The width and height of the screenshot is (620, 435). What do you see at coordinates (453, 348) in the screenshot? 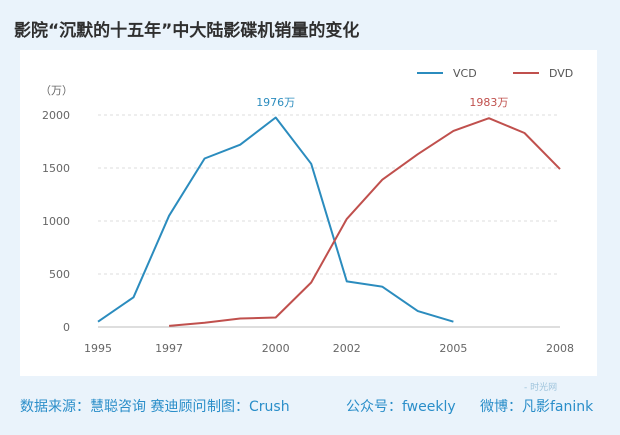
I see `x-tick-label: 2005` at bounding box center [453, 348].